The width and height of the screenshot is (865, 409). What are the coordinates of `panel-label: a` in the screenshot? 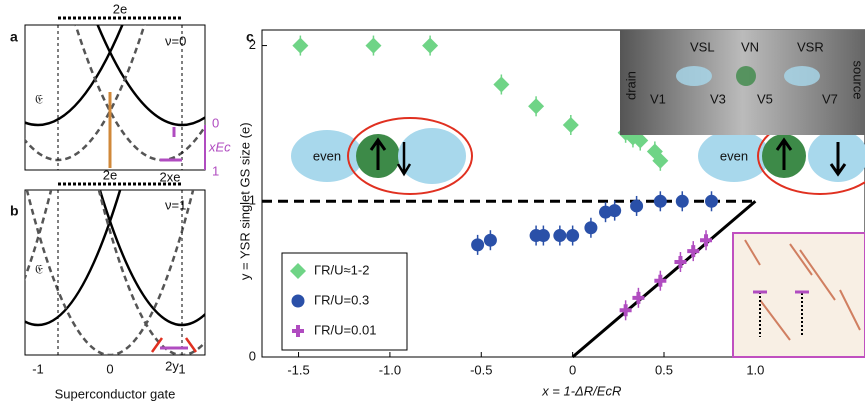 It's located at (14, 37).